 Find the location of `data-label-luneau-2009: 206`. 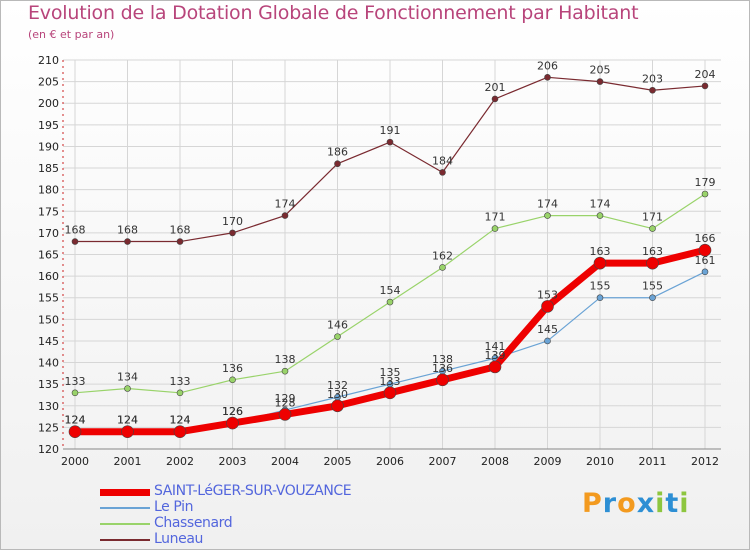

data-label-luneau-2009: 206 is located at coordinates (547, 65).